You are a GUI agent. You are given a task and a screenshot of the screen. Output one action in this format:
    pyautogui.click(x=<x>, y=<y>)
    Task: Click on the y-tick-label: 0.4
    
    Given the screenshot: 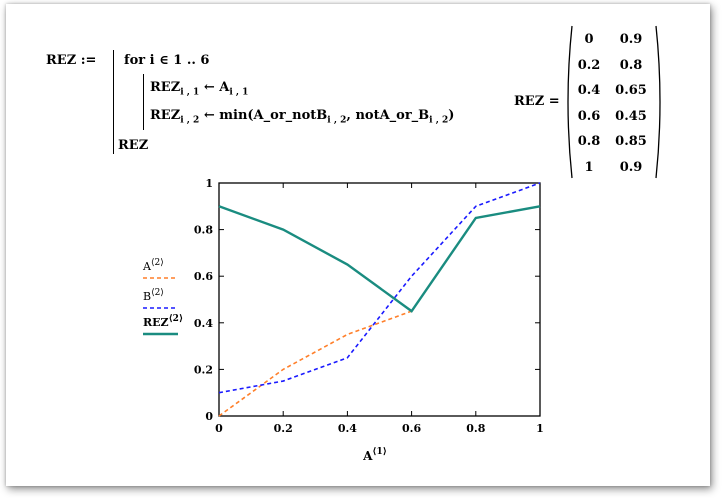 What is the action you would take?
    pyautogui.click(x=203, y=323)
    